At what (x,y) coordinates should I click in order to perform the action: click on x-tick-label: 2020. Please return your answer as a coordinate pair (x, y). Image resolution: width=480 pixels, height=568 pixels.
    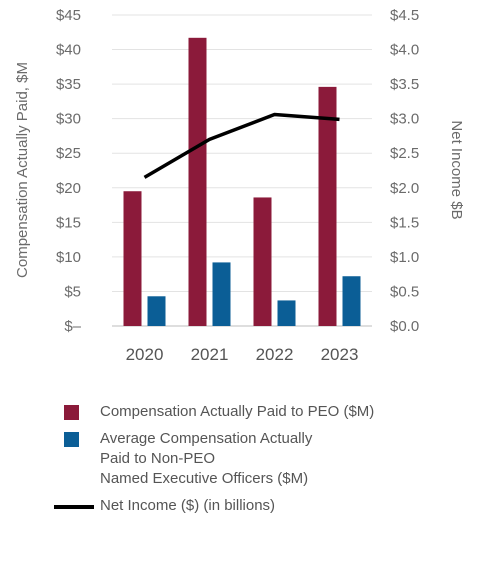
    Looking at the image, I should click on (145, 354).